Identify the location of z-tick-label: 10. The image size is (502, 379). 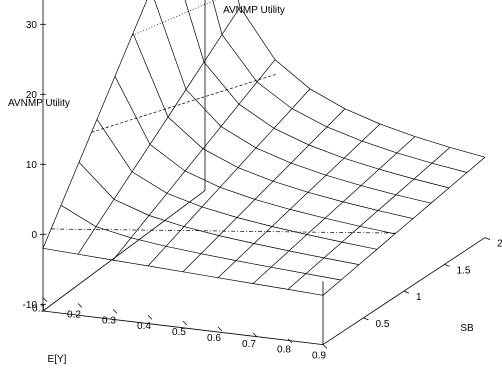
(32, 165).